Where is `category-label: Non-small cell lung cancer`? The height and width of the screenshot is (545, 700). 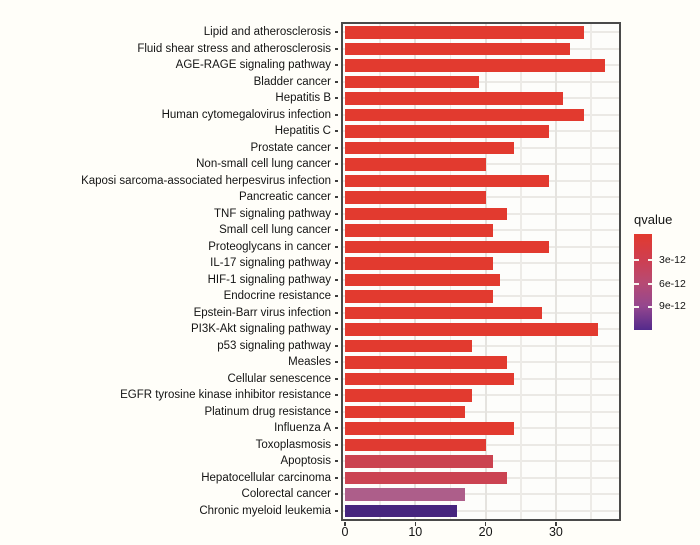 category-label: Non-small cell lung cancer is located at coordinates (263, 164).